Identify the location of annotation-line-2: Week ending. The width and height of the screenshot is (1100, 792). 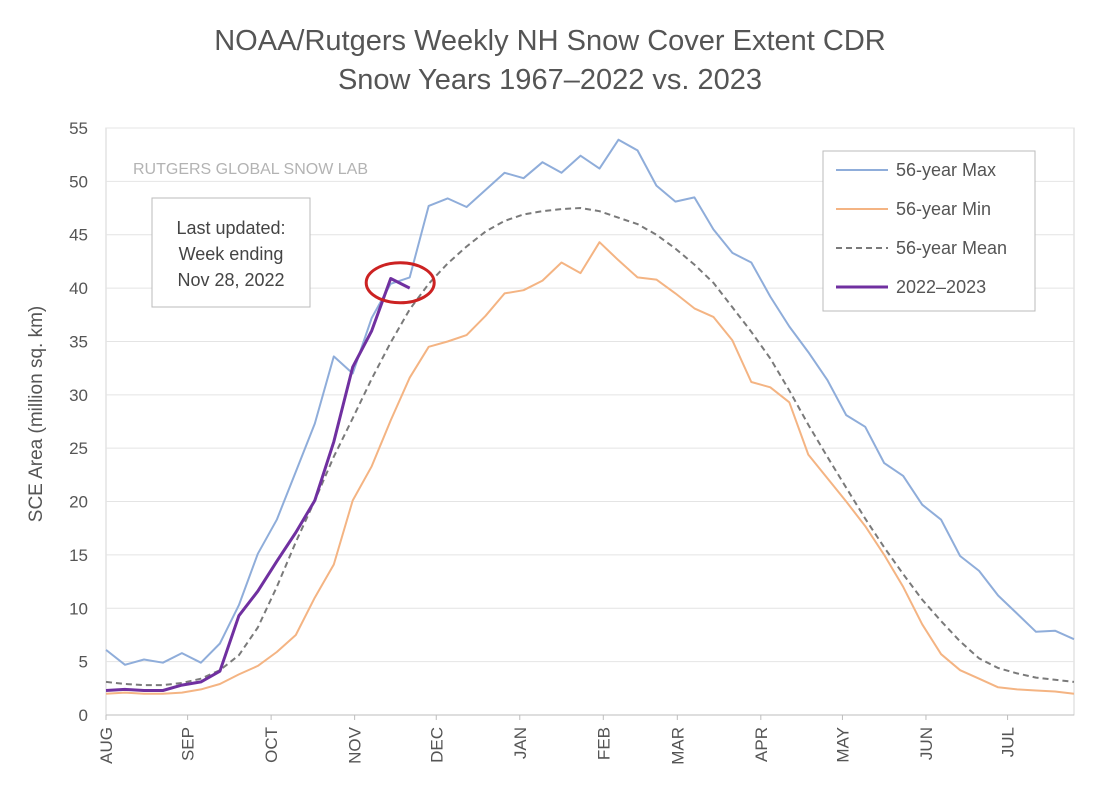
(231, 254).